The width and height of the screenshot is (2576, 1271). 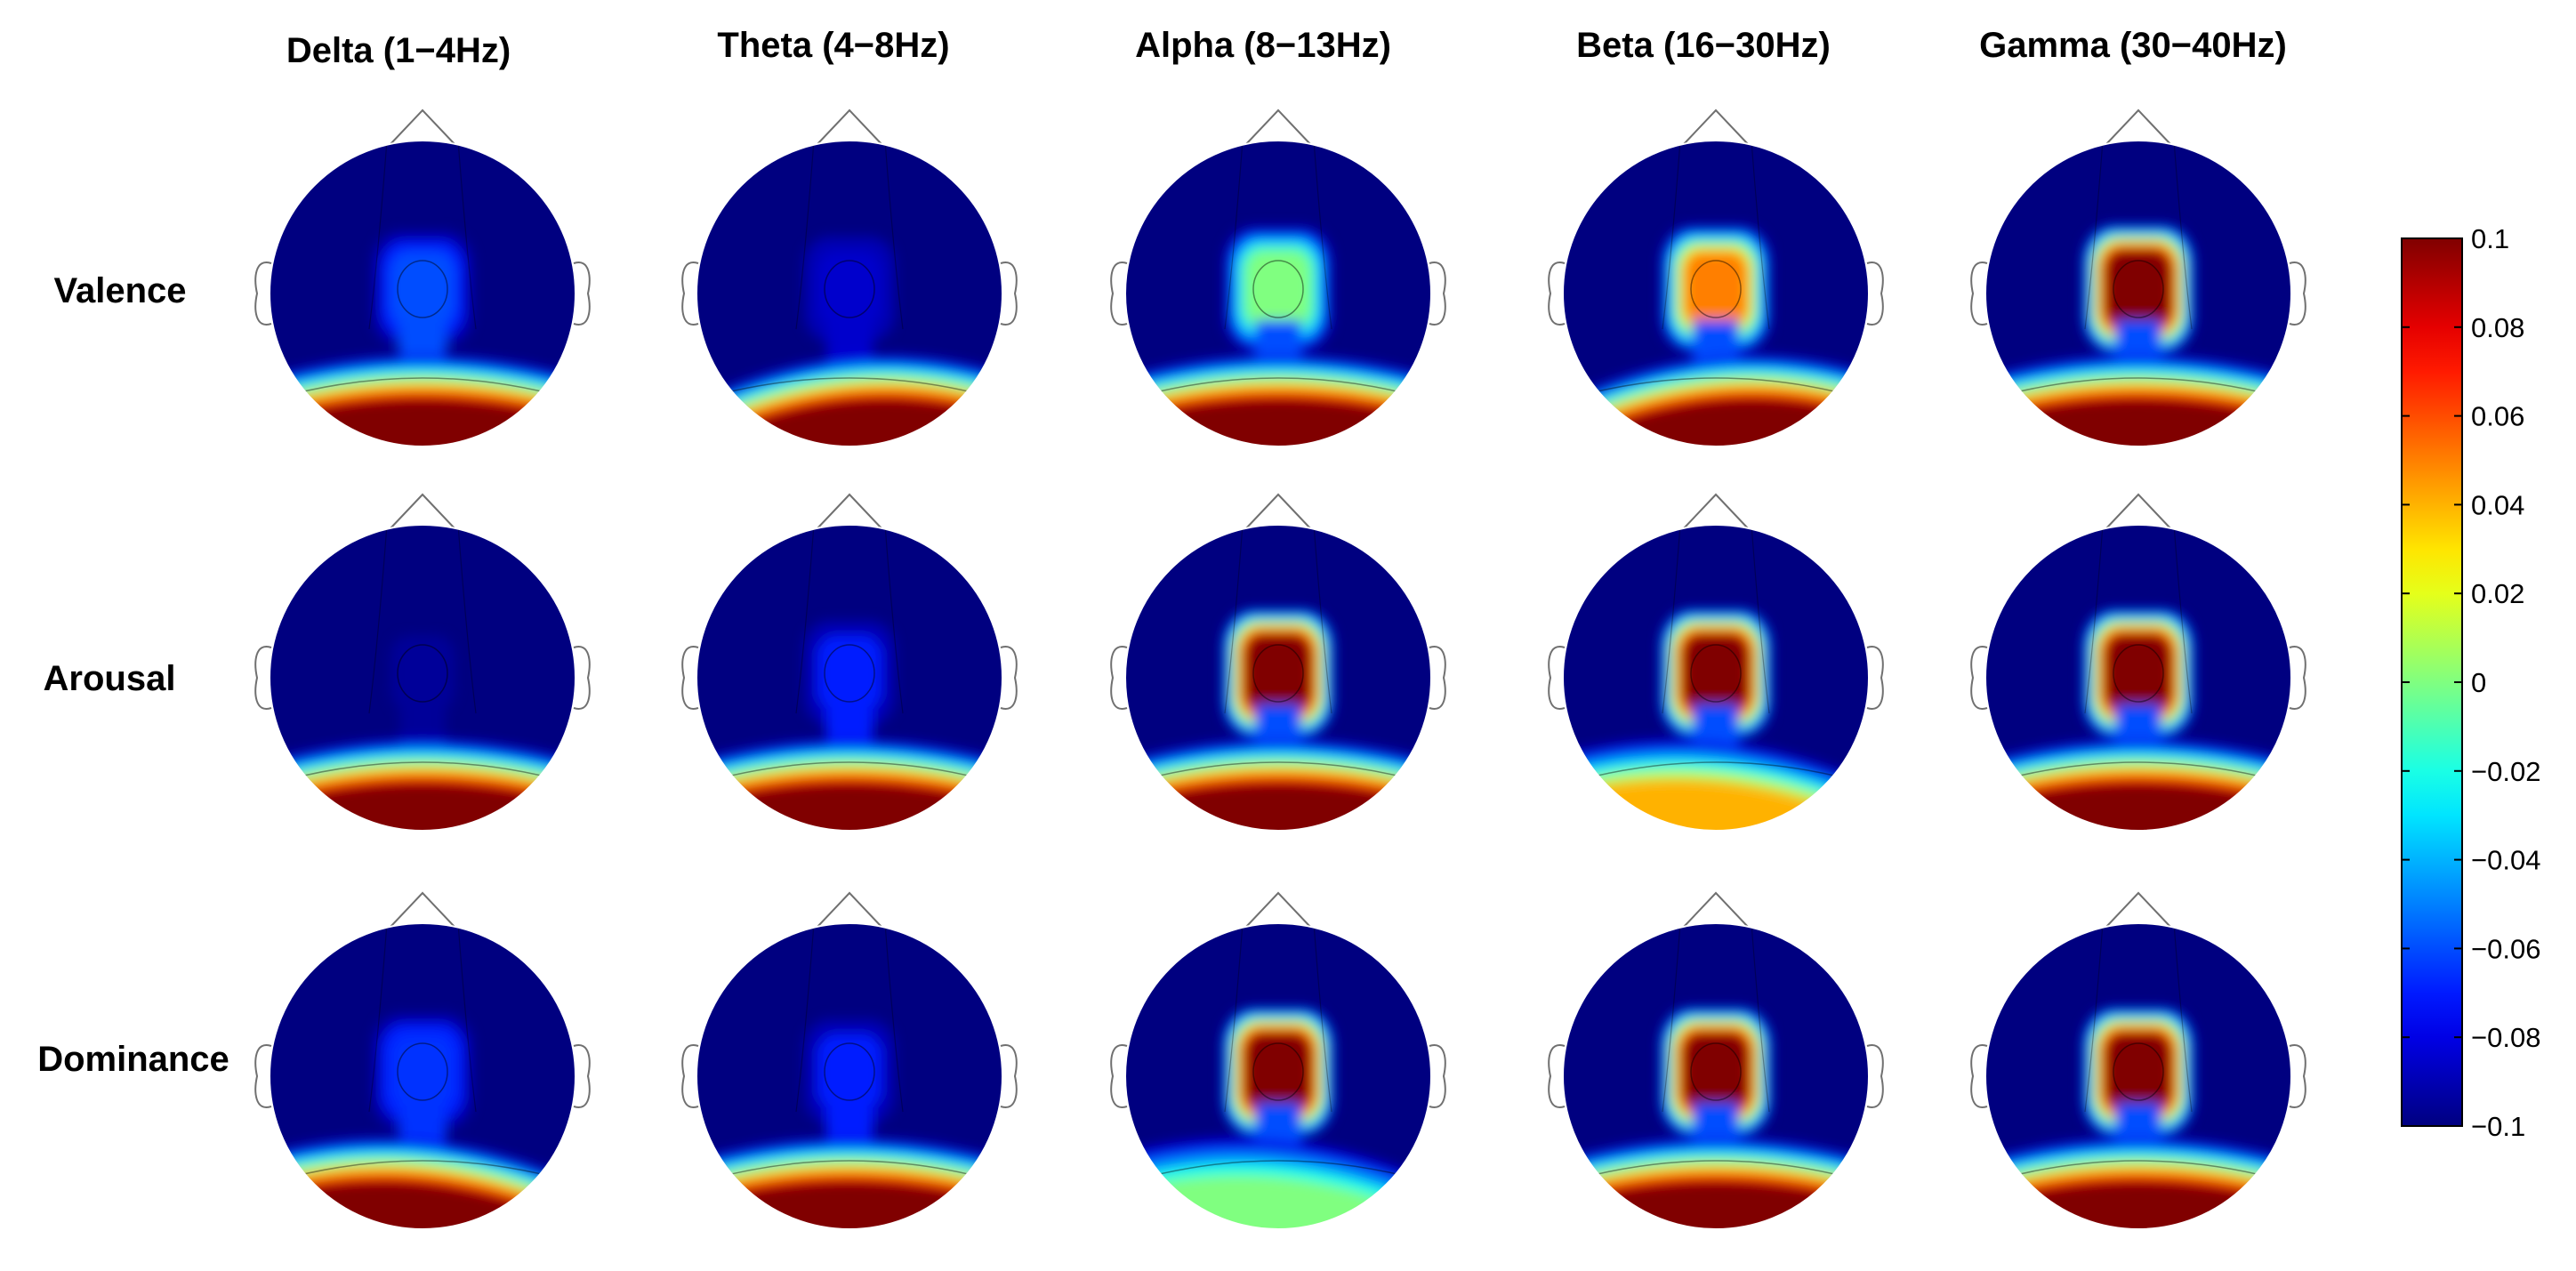 I want to click on column-header-delta: Delta (1−4Hz), so click(x=398, y=50).